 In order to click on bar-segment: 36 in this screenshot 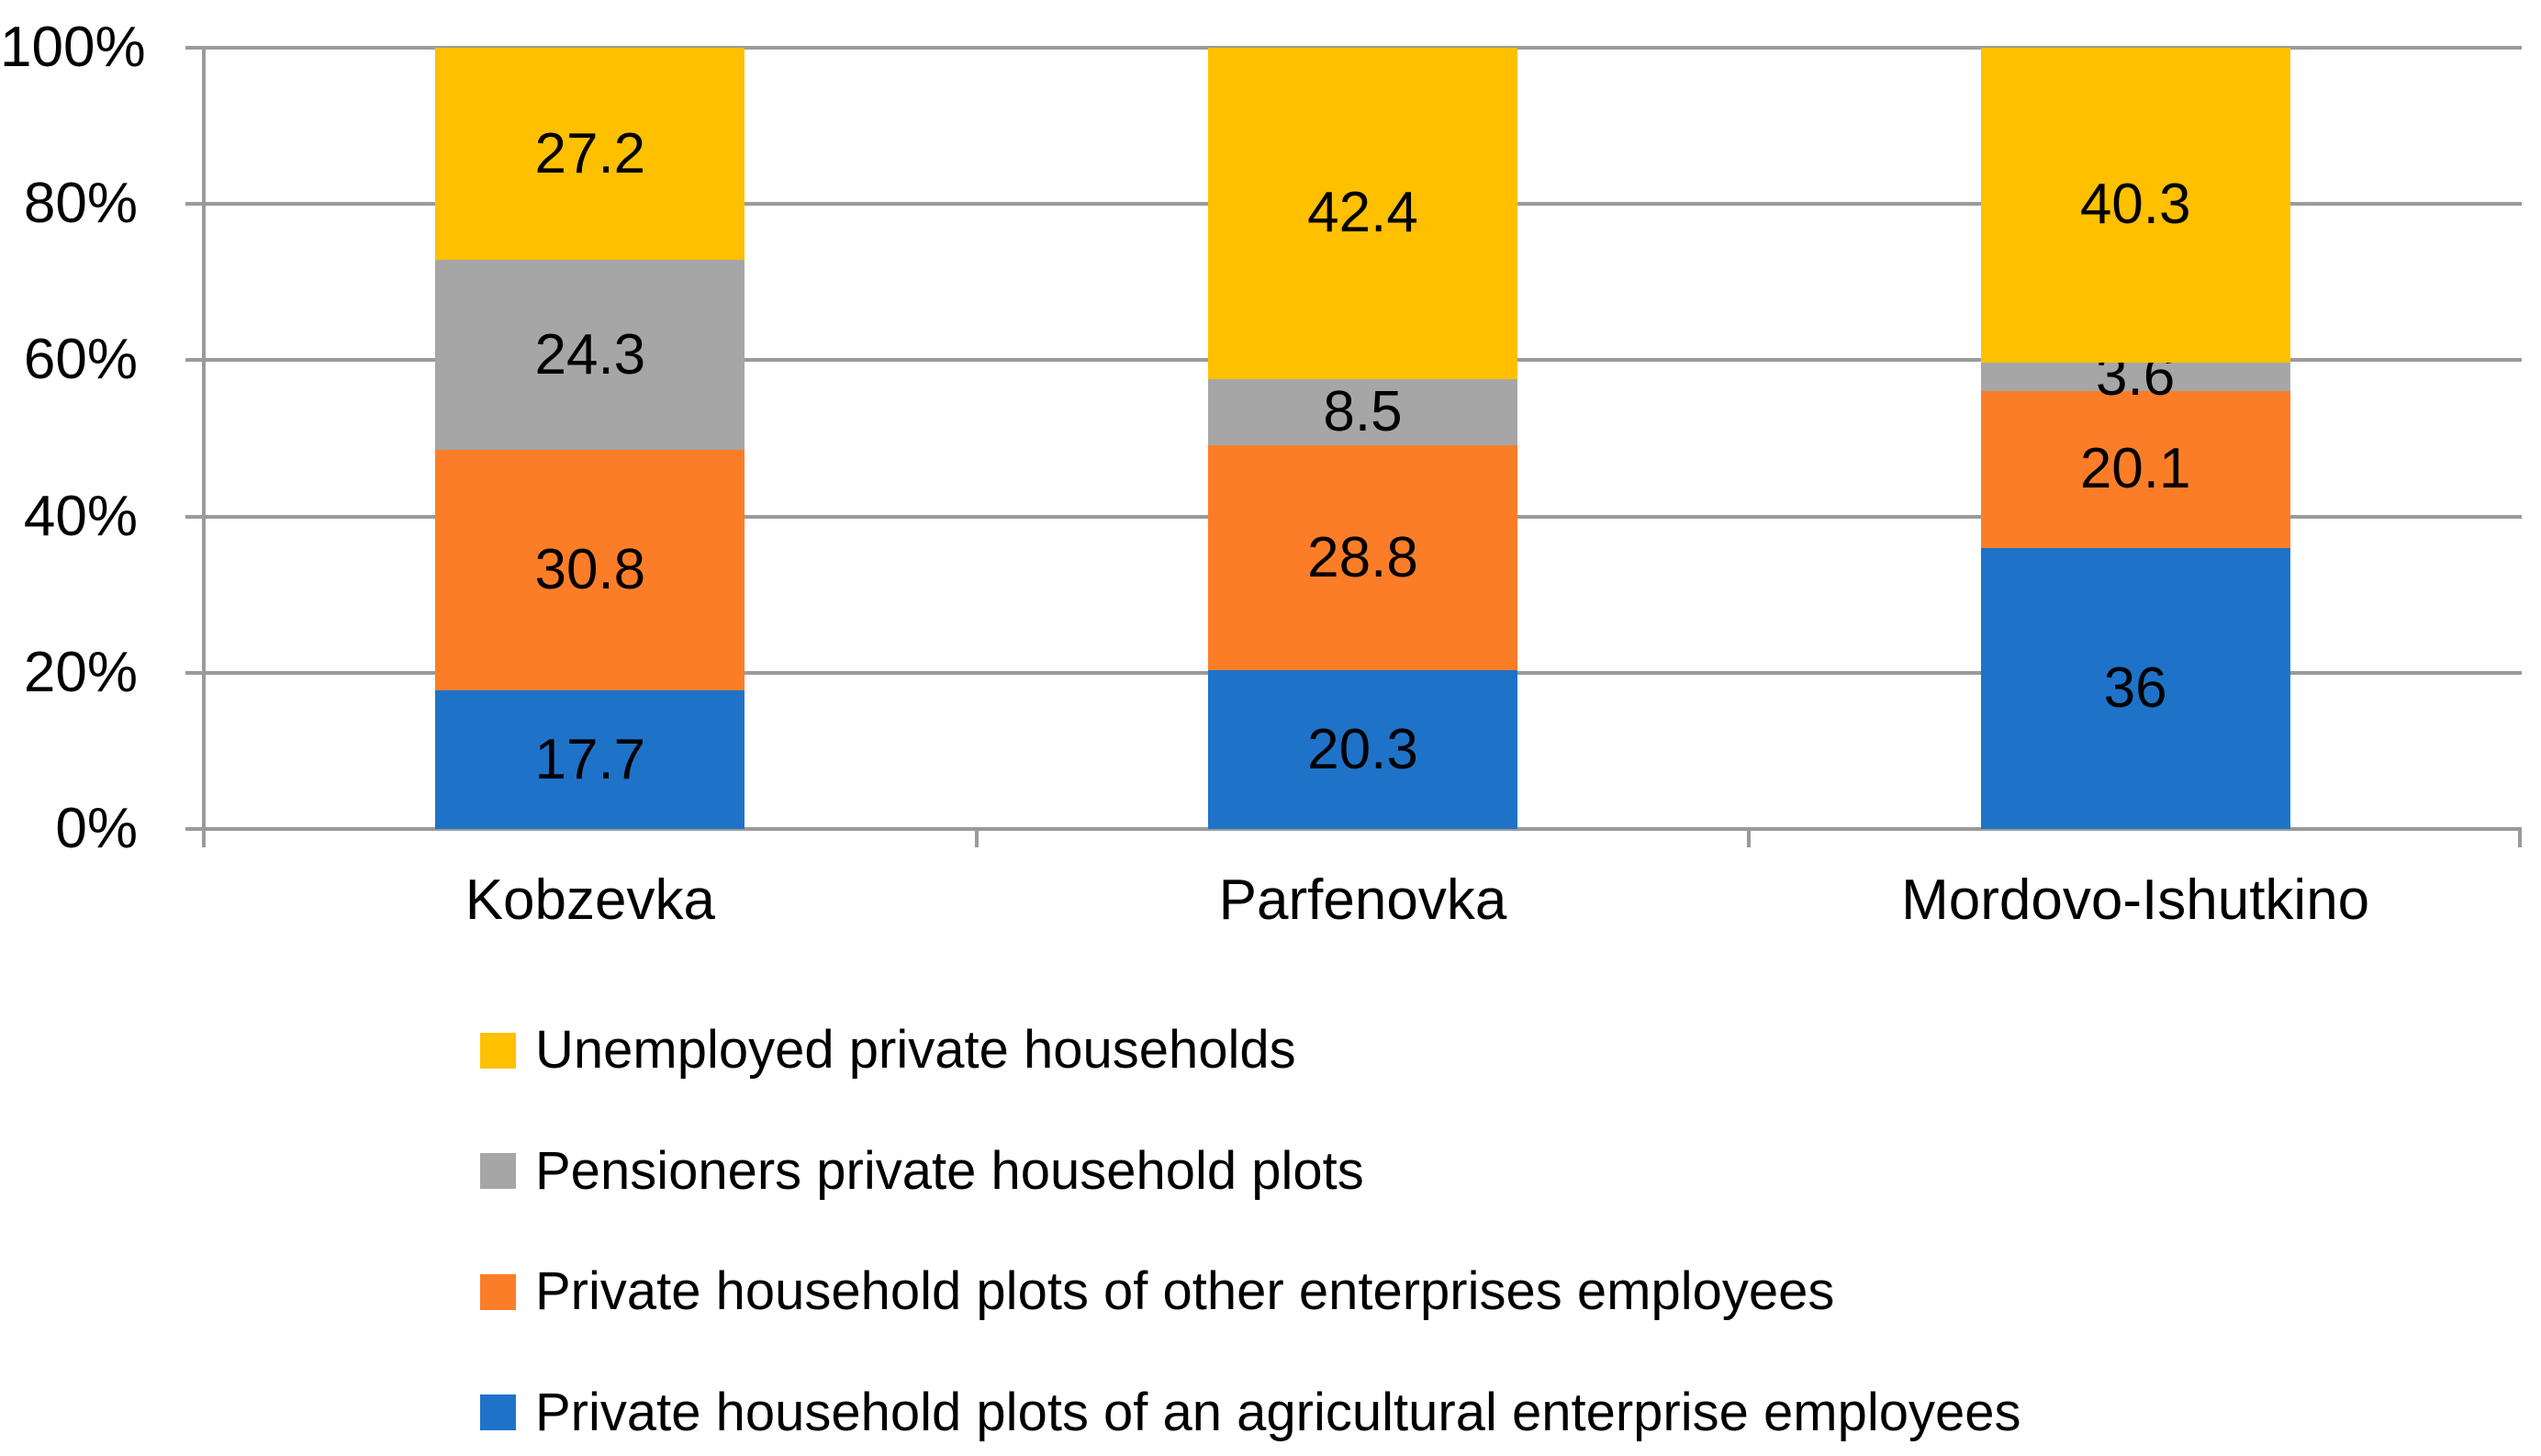, I will do `click(2135, 688)`.